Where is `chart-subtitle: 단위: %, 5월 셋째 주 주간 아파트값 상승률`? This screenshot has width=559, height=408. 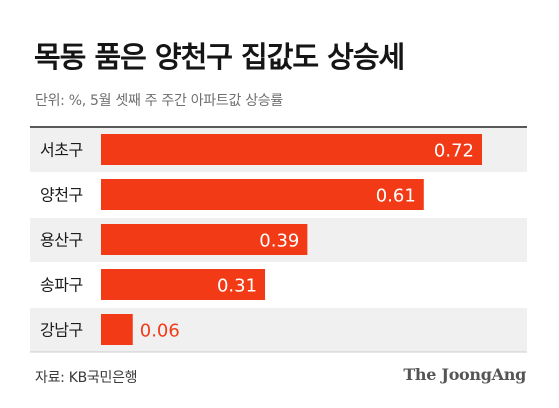 chart-subtitle: 단위: %, 5월 셋째 주 주간 아파트값 상승률 is located at coordinates (159, 101).